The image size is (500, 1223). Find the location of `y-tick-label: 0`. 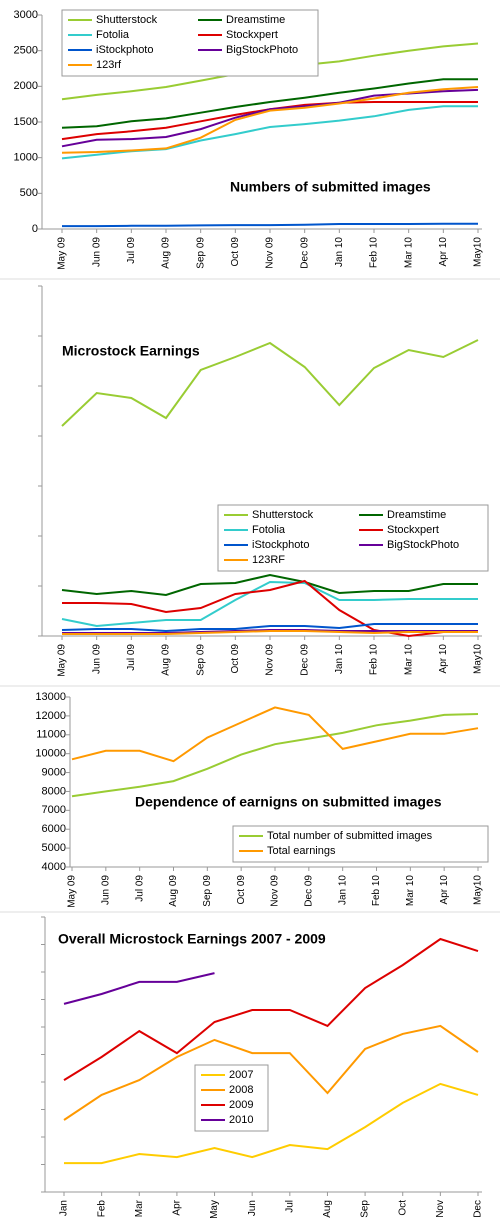

y-tick-label: 0 is located at coordinates (35, 229).